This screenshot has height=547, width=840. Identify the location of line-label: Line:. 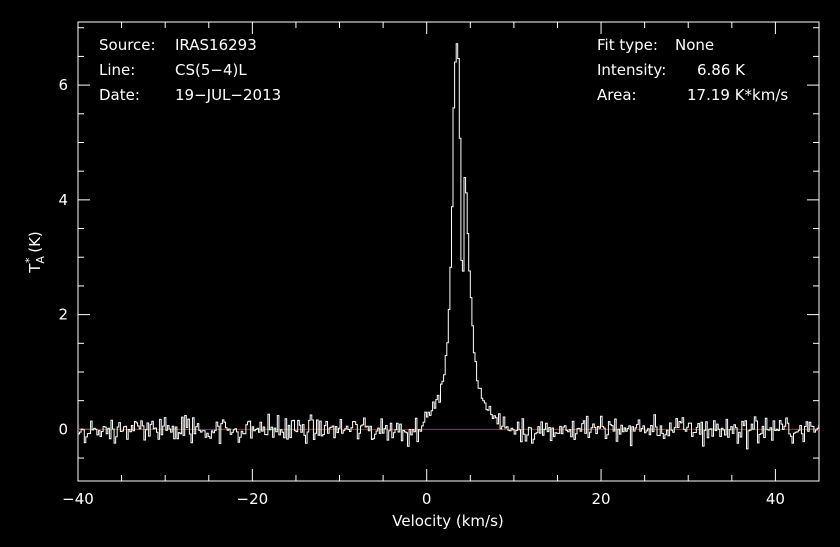
(117, 70).